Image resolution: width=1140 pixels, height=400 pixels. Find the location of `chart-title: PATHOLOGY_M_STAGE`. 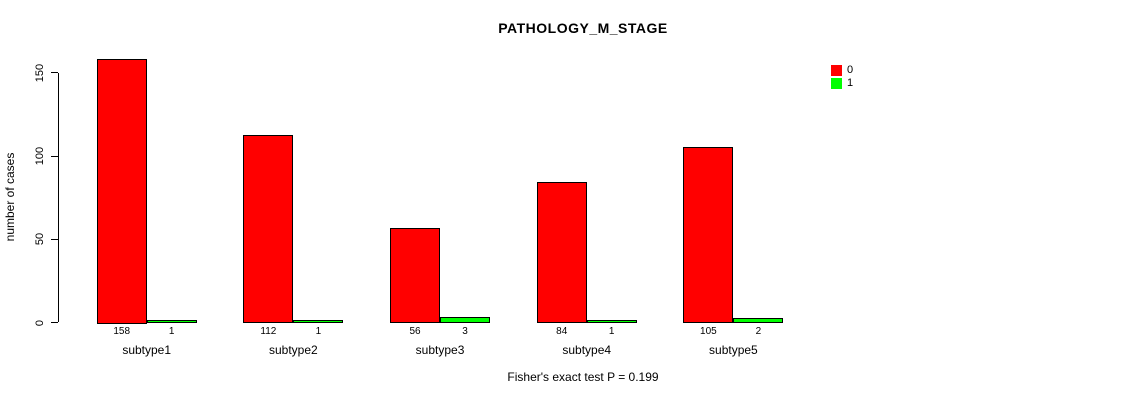

chart-title: PATHOLOGY_M_STAGE is located at coordinates (583, 28).